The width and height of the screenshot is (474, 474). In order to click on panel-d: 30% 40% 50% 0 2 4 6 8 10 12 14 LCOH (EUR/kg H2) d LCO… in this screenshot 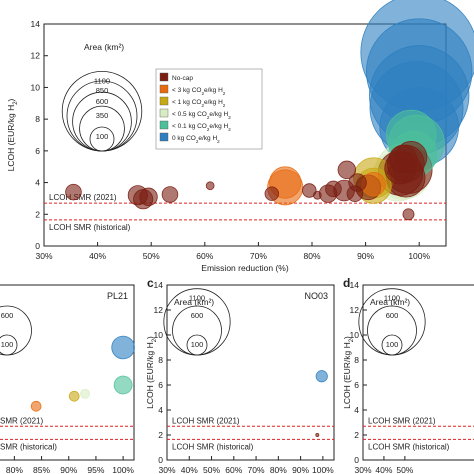, I will do `click(408, 375)`.